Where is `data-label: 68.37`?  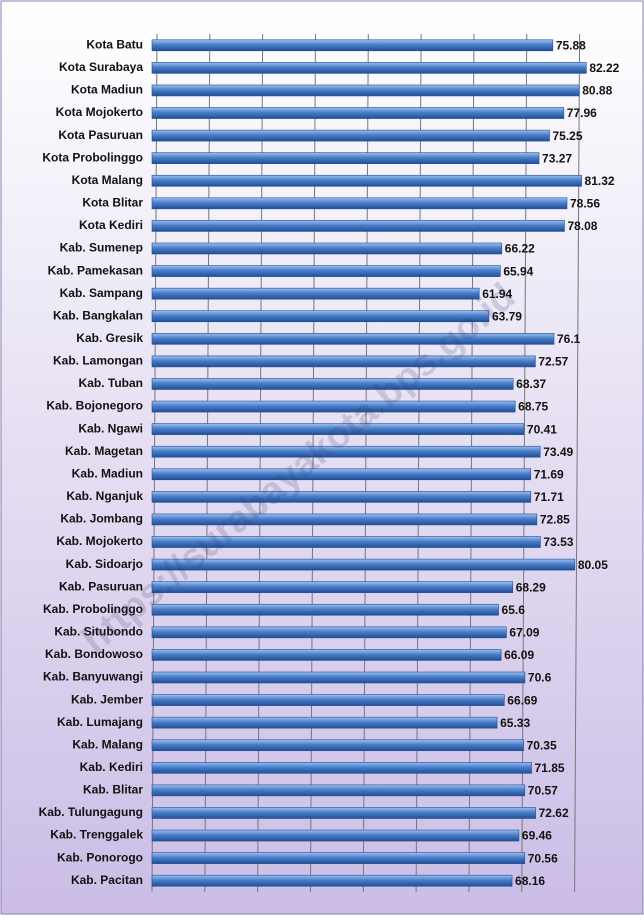
data-label: 68.37 is located at coordinates (531, 384).